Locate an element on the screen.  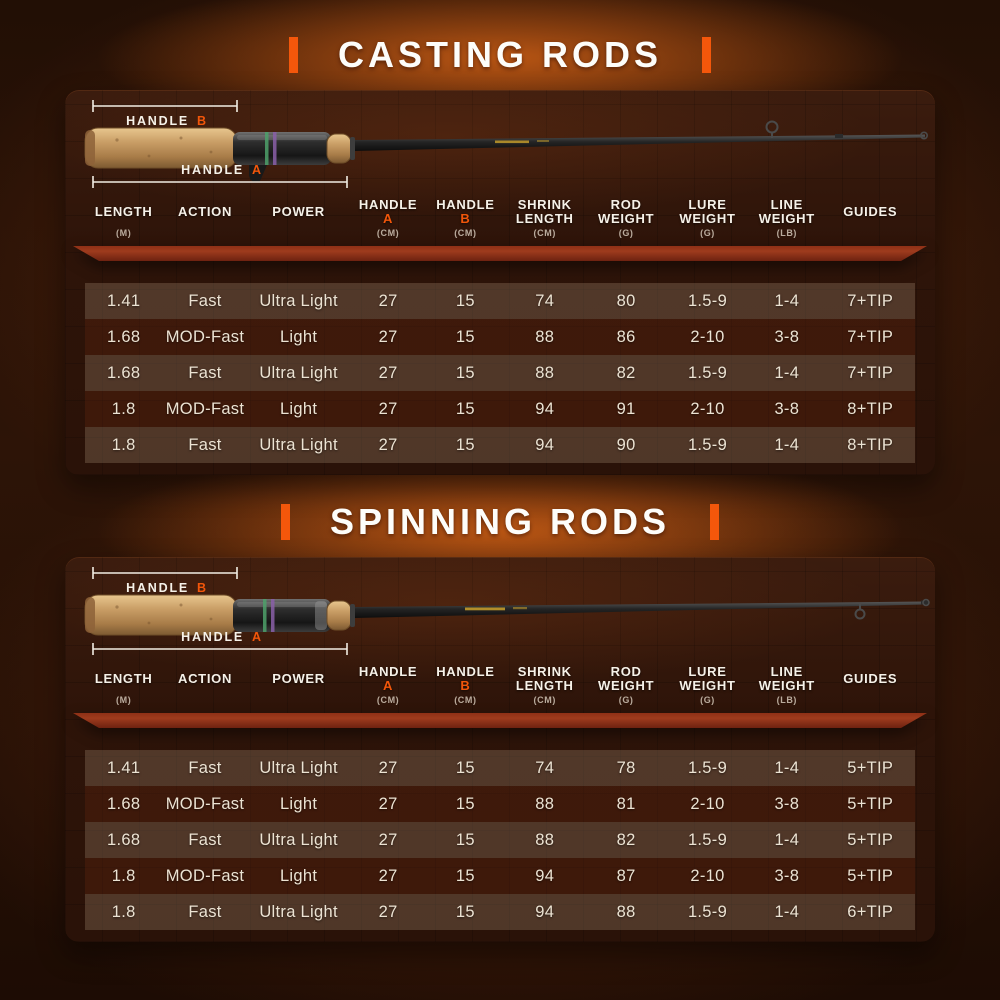
table-cell: 80 is located at coordinates (626, 300).